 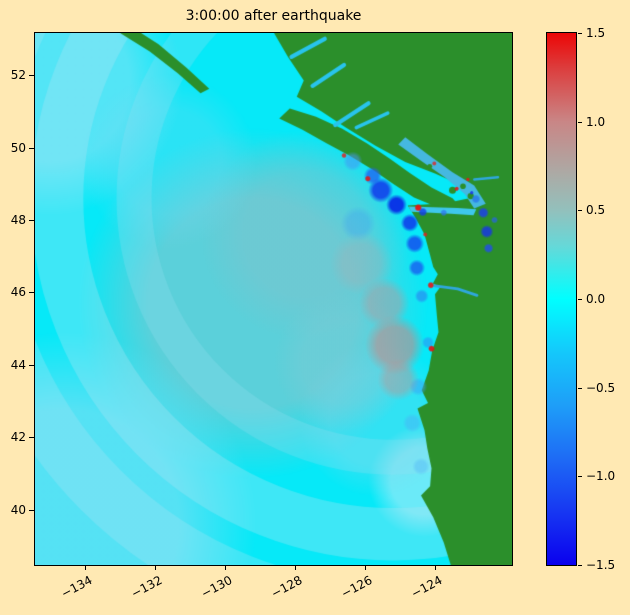 What do you see at coordinates (286, 587) in the screenshot?
I see `x-tick-label: −128` at bounding box center [286, 587].